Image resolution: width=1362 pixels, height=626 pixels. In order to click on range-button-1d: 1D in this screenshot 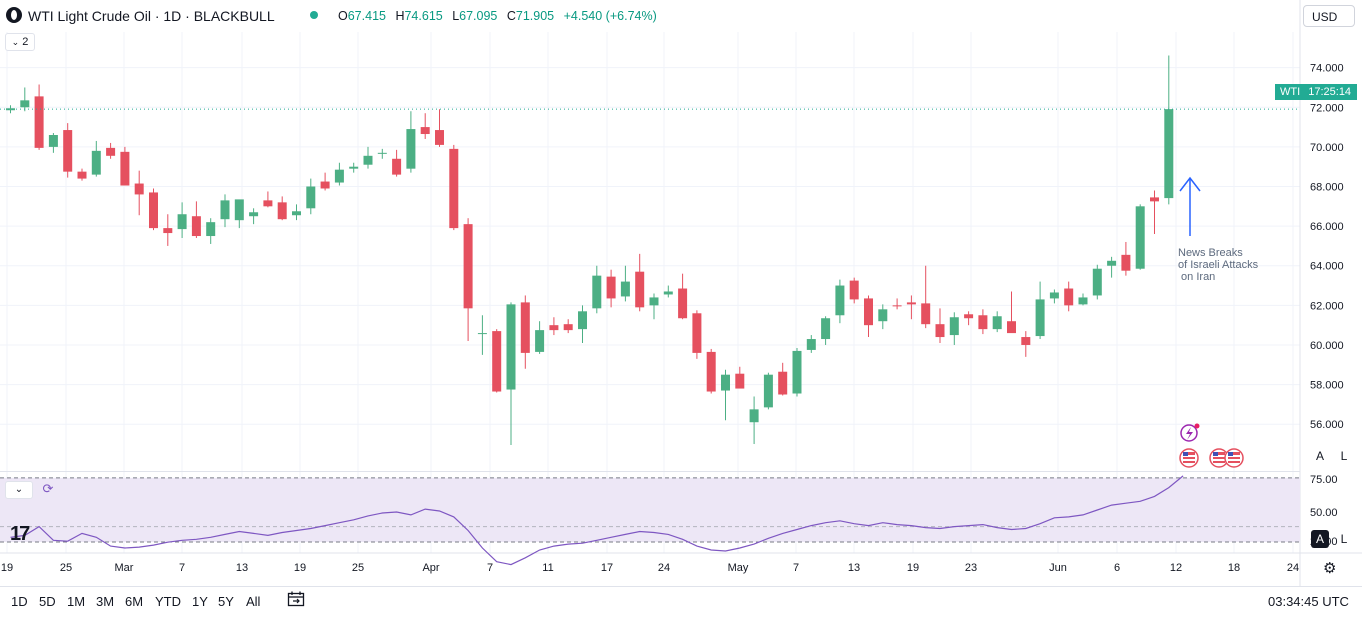, I will do `click(19, 601)`.